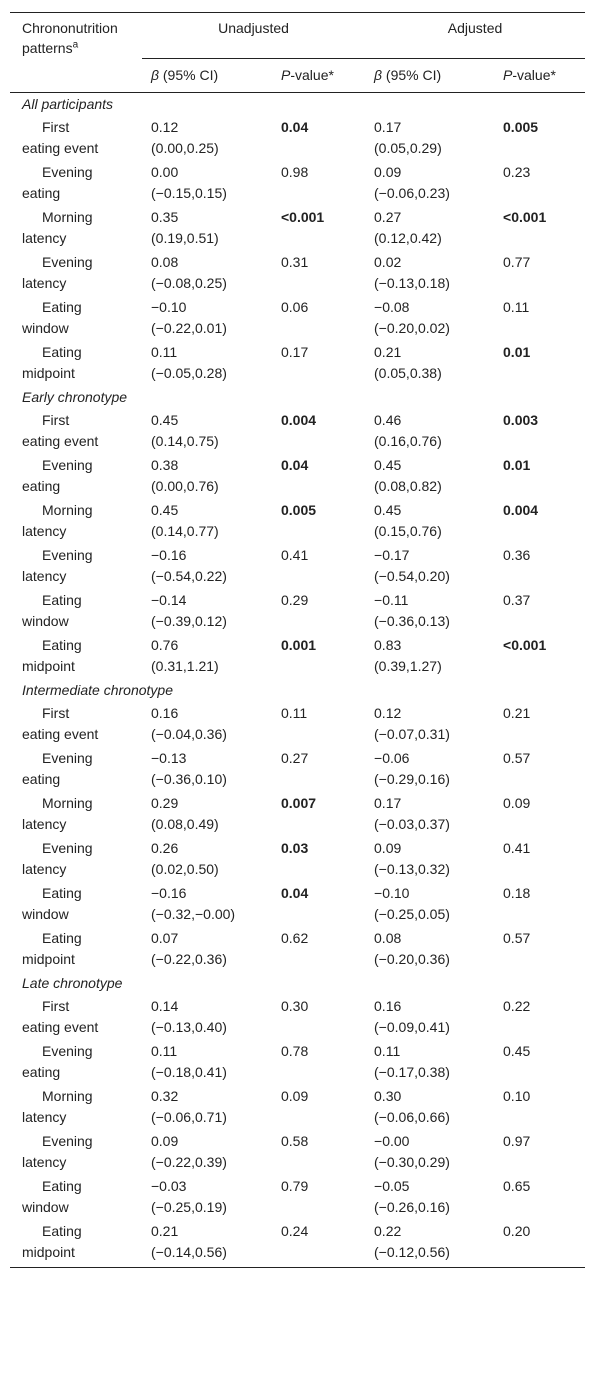  I want to click on confidence-interval: (−0.30,0.29), so click(412, 1161).